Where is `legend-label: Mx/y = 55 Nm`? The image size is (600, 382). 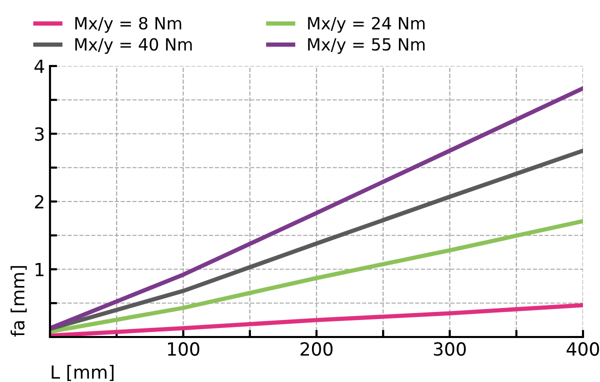 legend-label: Mx/y = 55 Nm is located at coordinates (366, 46).